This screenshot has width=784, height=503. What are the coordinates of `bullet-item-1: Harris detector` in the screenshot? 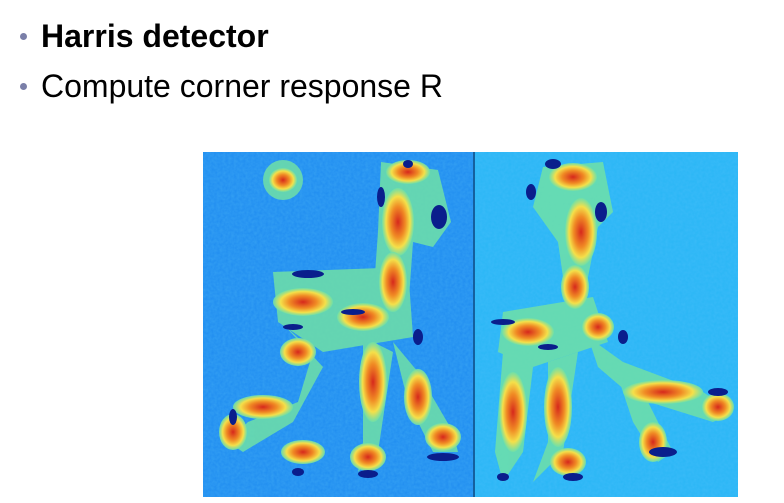 It's located at (144, 36).